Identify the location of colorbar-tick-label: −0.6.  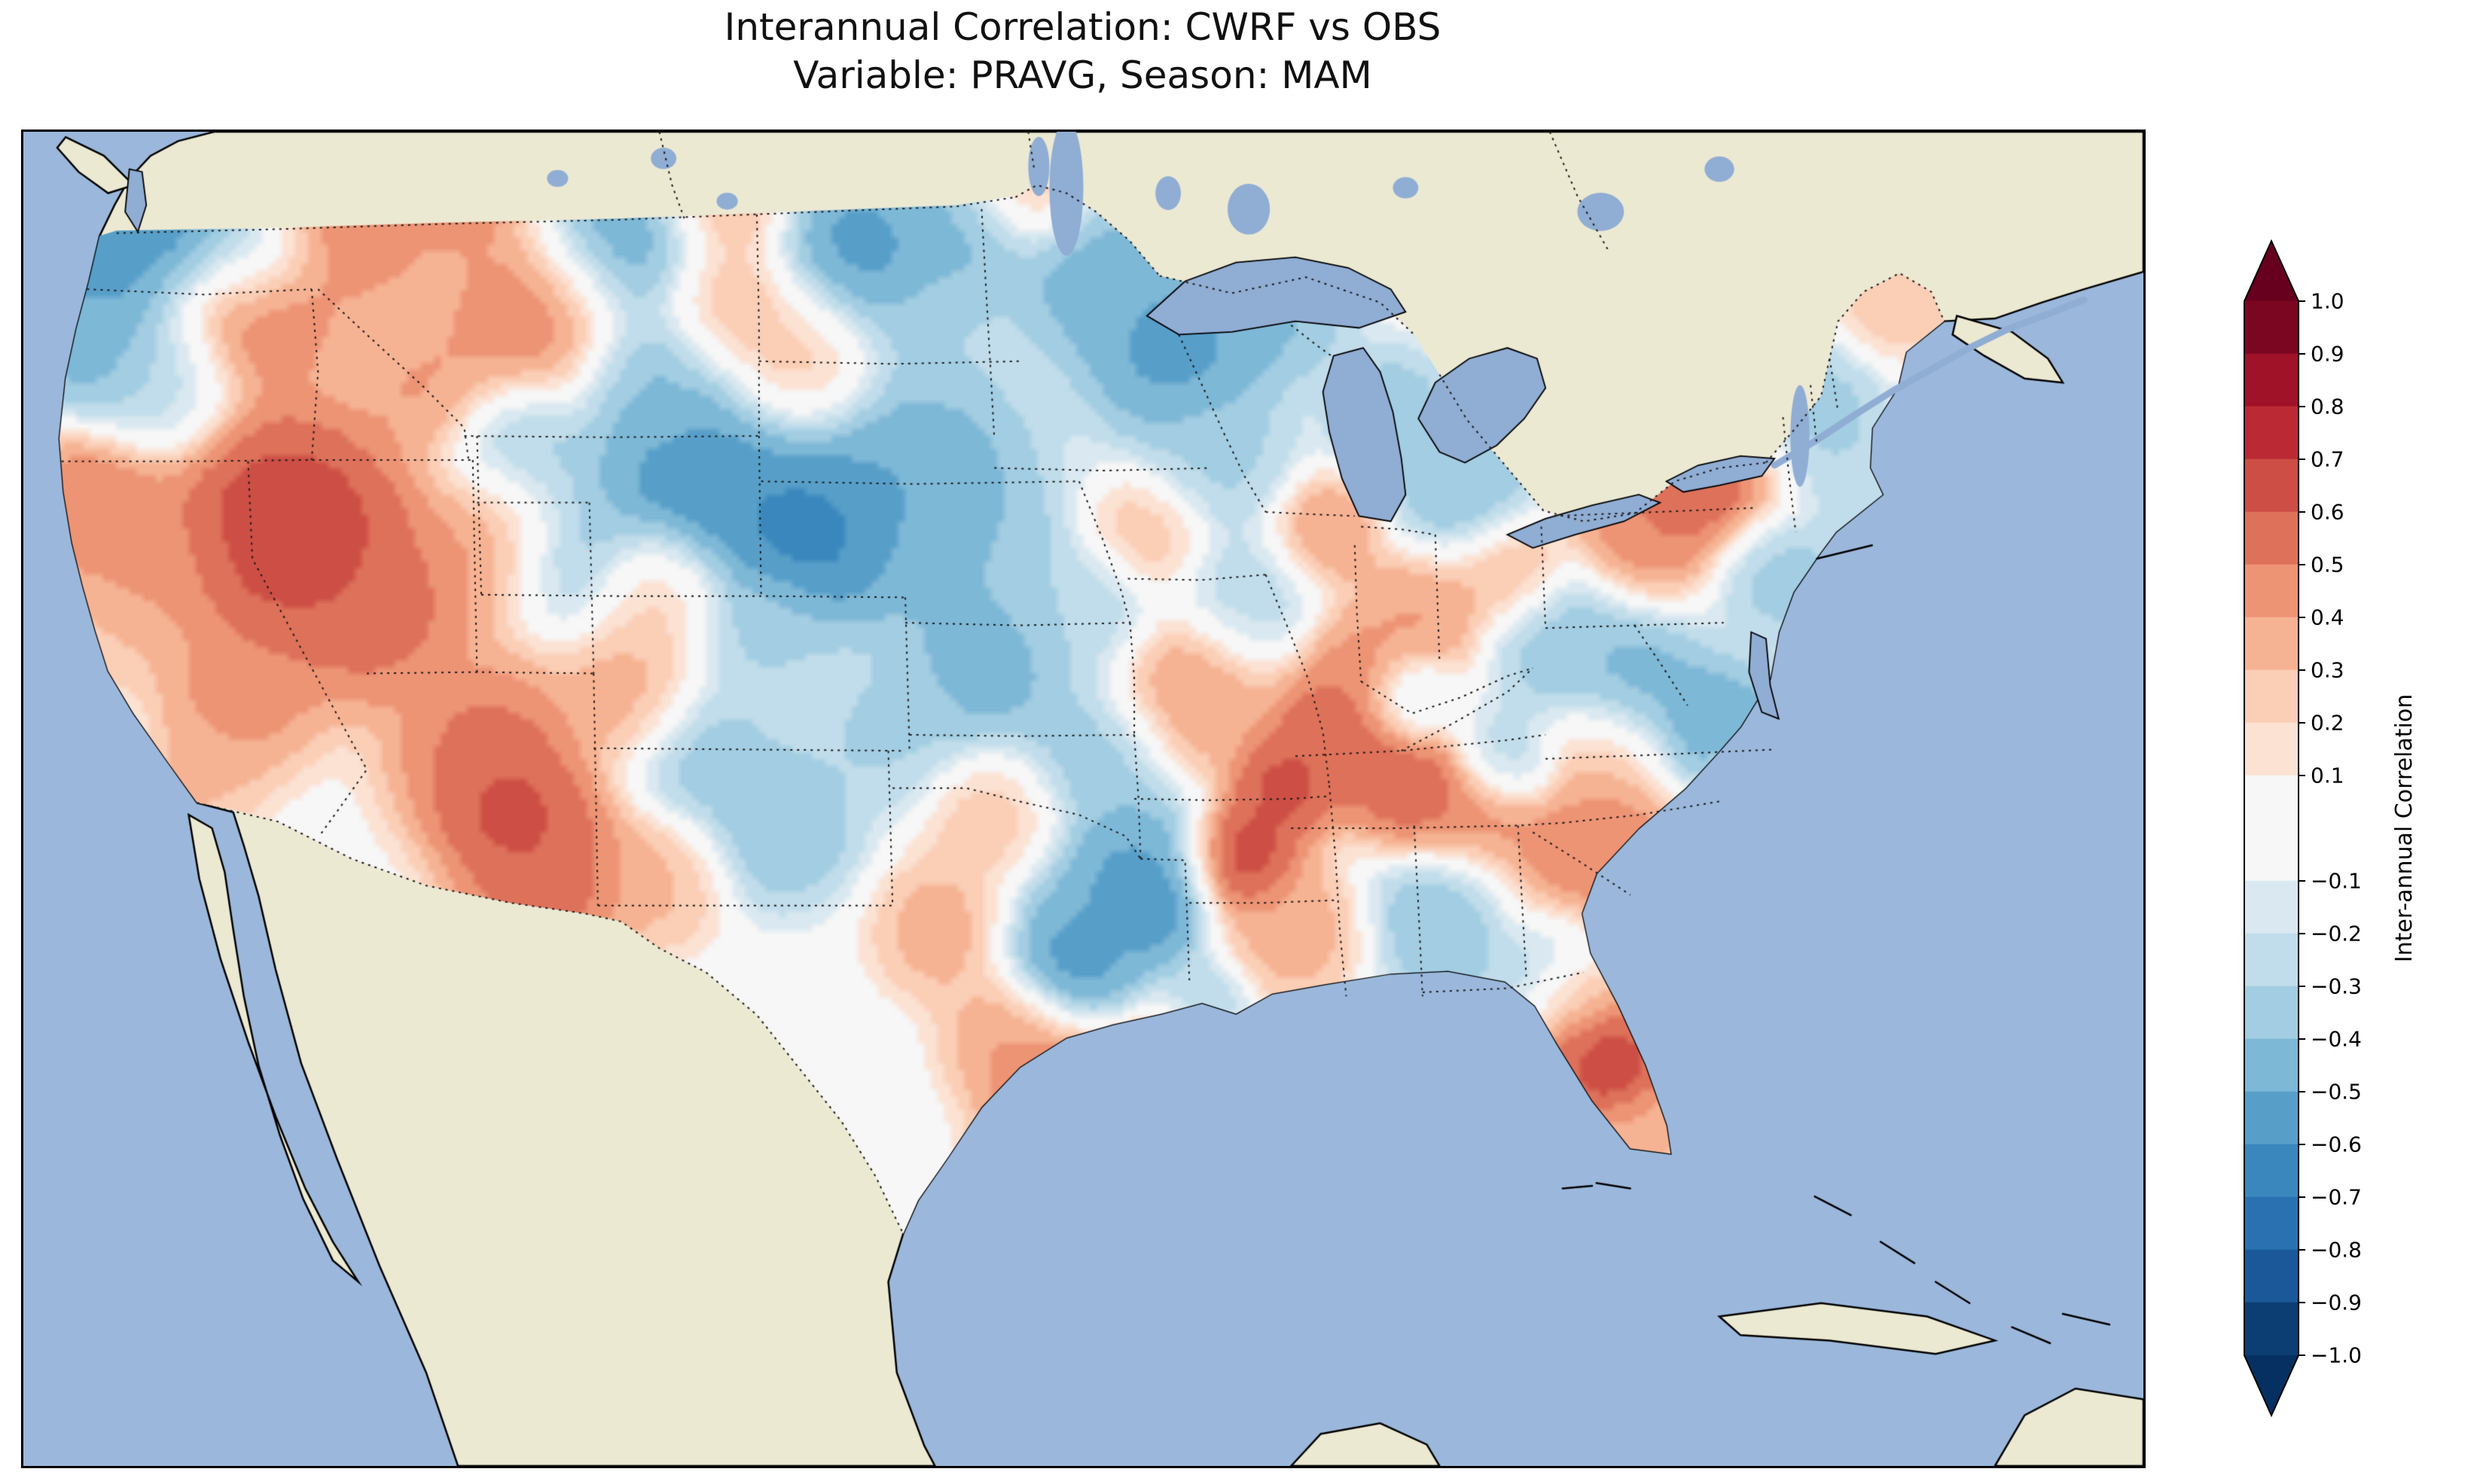
(2336, 1144).